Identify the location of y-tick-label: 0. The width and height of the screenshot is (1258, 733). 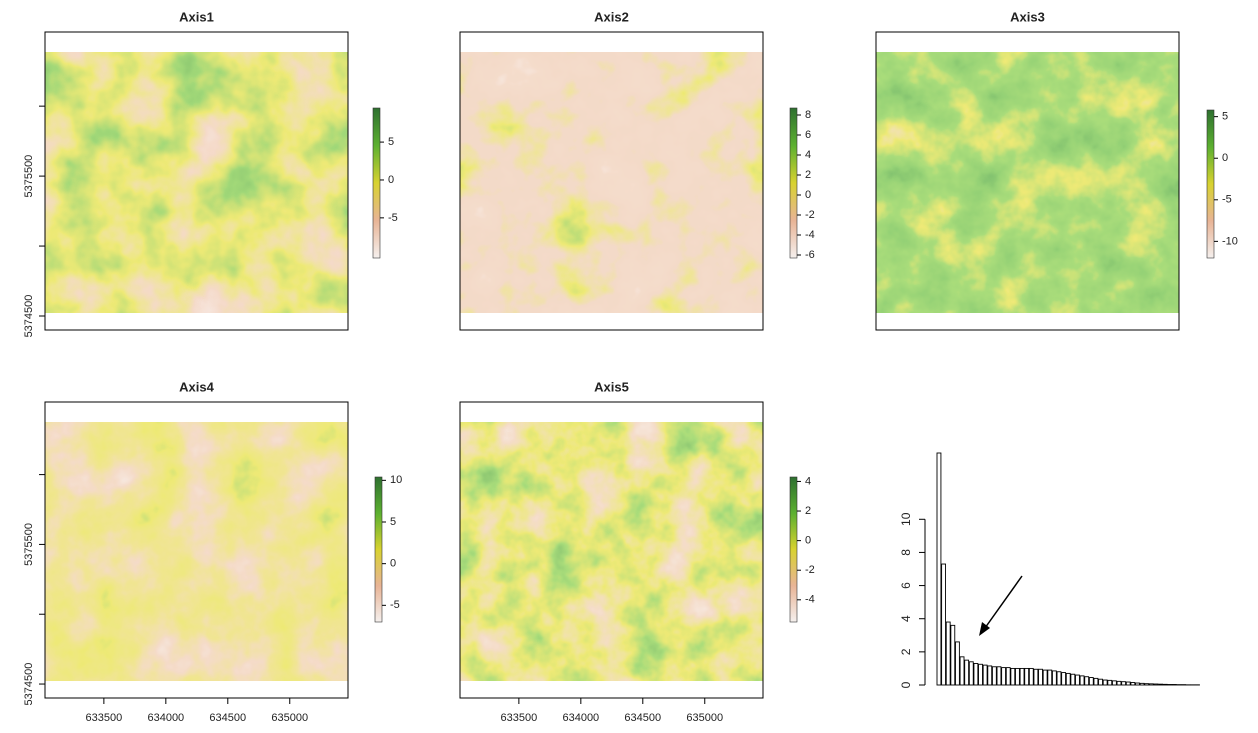
(906, 684).